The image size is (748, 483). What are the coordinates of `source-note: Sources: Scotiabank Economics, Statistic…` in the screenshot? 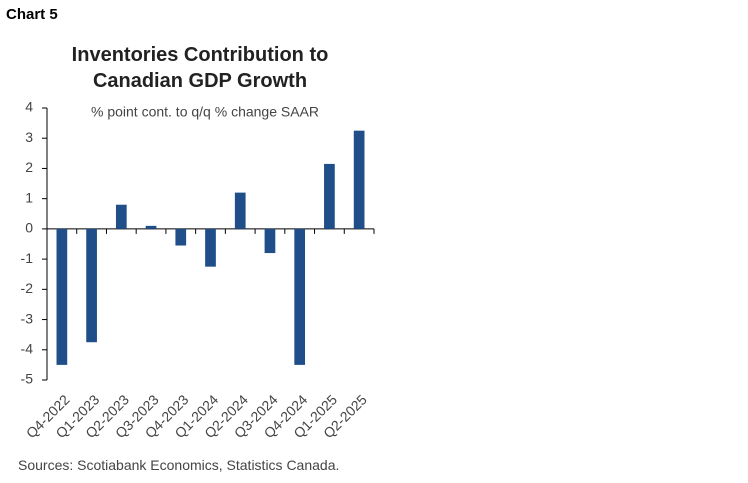 It's located at (179, 465).